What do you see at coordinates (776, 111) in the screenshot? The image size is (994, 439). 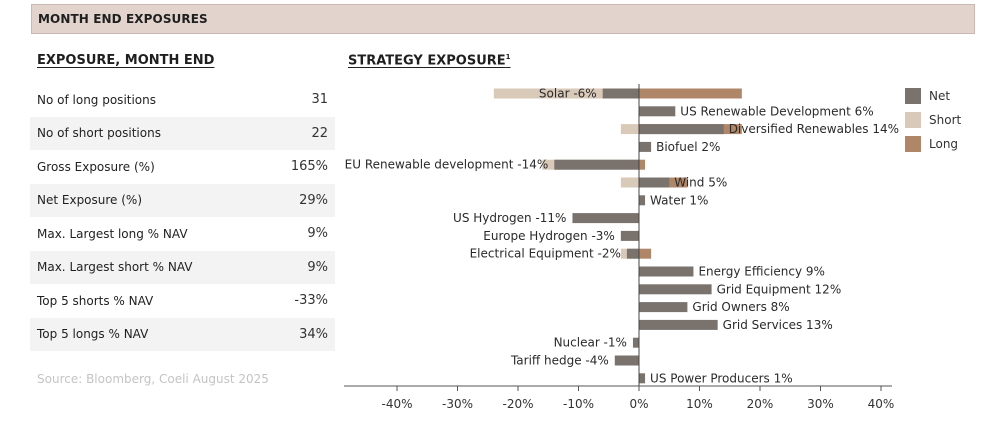 I see `bar-label-us-renewable-development: US Renewable Development 6%` at bounding box center [776, 111].